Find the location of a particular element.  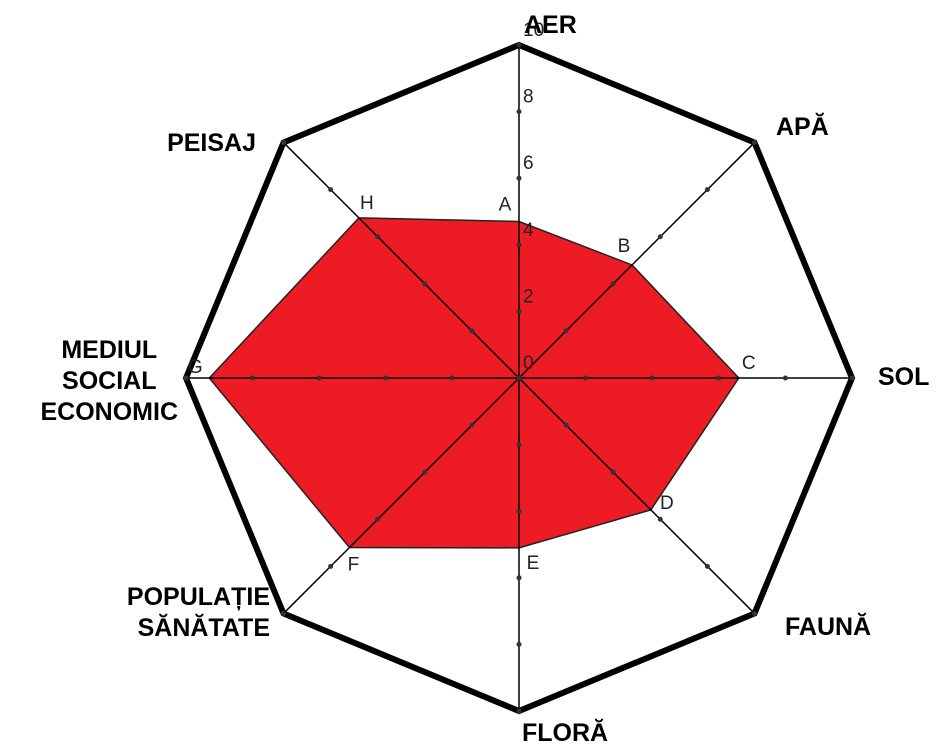

point-label: F is located at coordinates (354, 565).